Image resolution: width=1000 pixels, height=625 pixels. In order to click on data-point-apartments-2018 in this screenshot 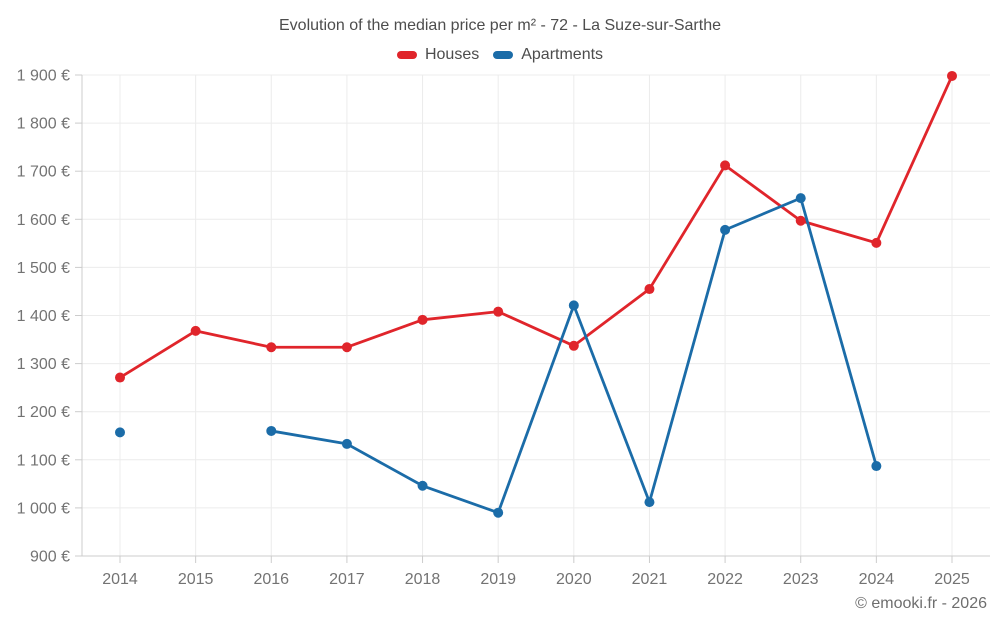, I will do `click(422, 485)`.